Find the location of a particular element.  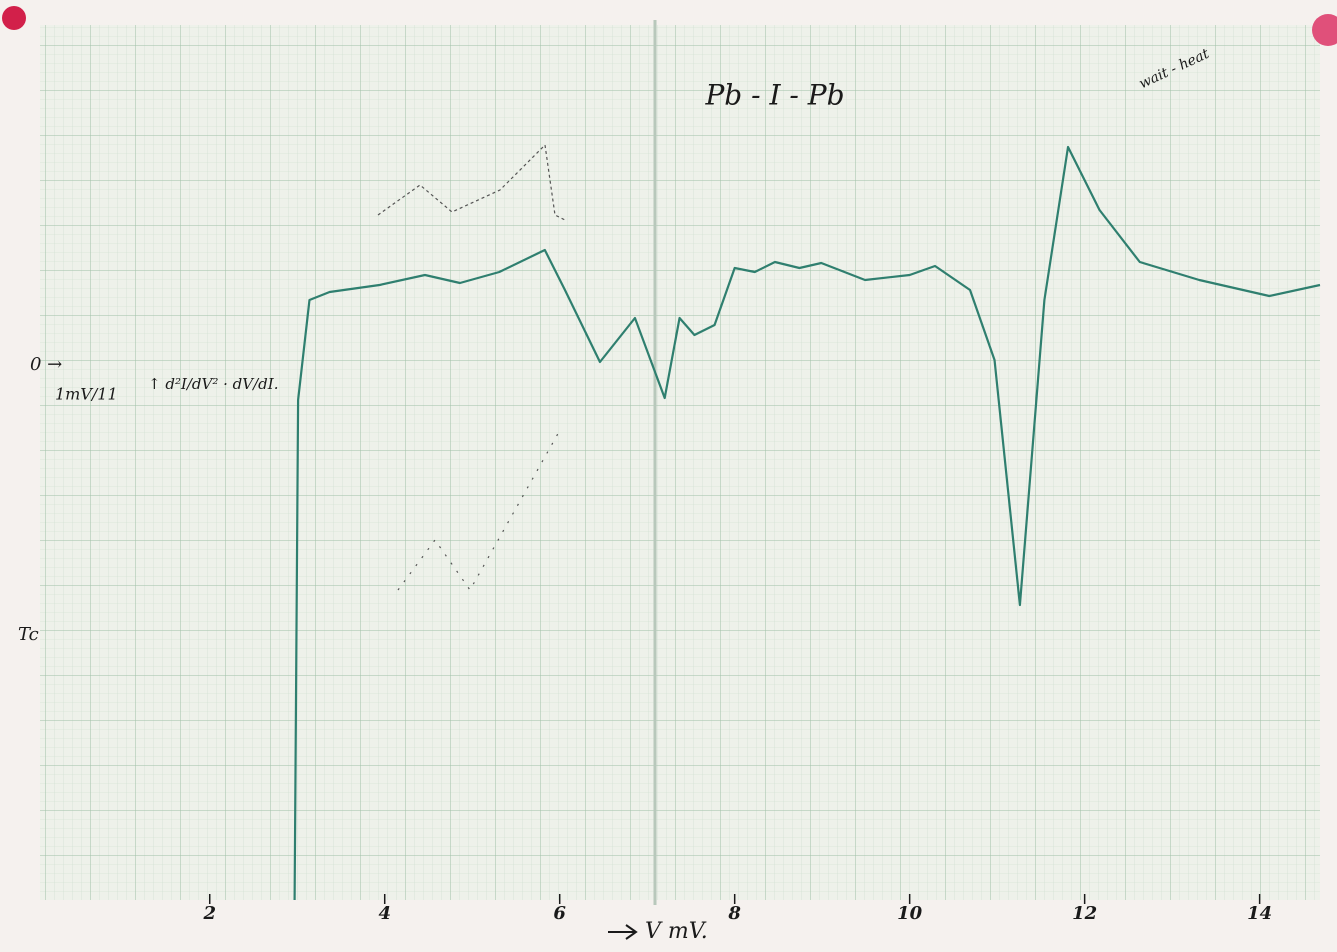

annotation: ↑ d²I/dV² · dV/dI. is located at coordinates (213, 384).